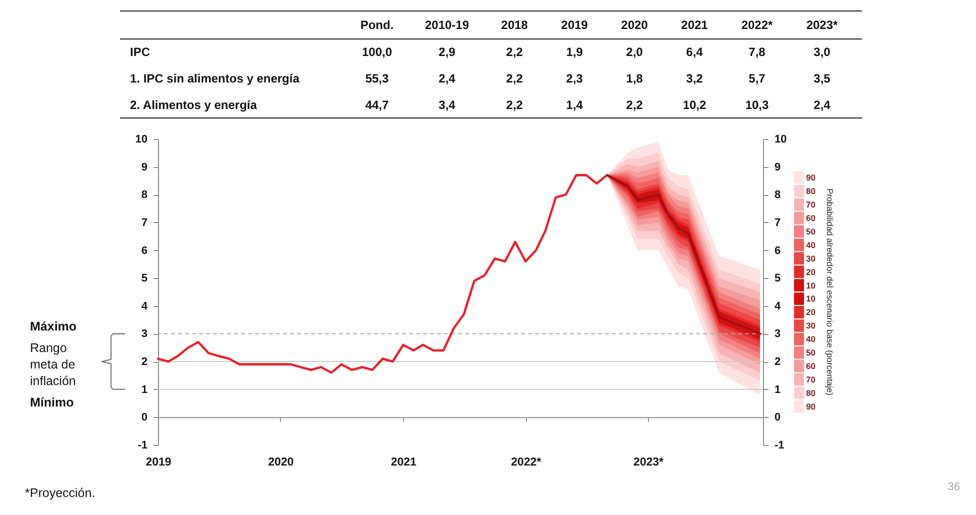 The width and height of the screenshot is (976, 515). Describe the element at coordinates (777, 222) in the screenshot. I see `y2-tick-label: 7` at that location.